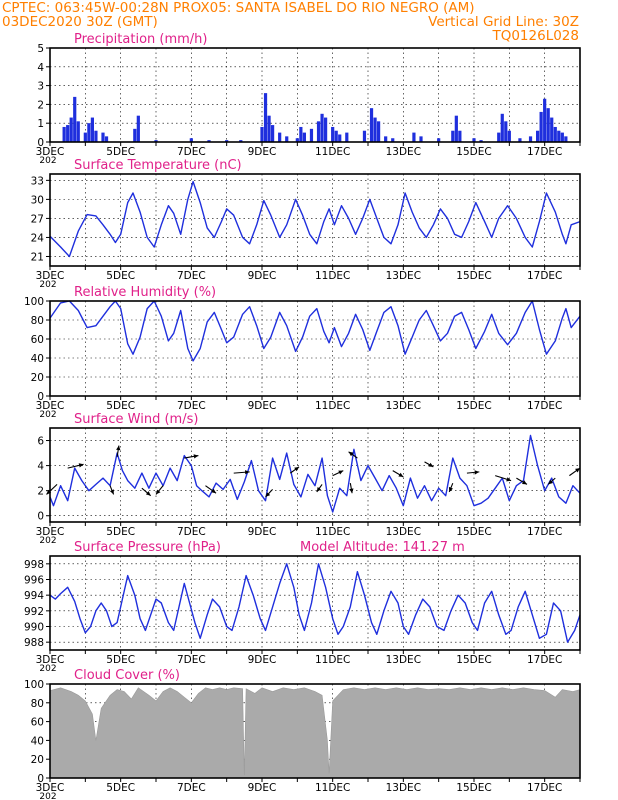  I want to click on y-tick-label: 100, so click(34, 302).